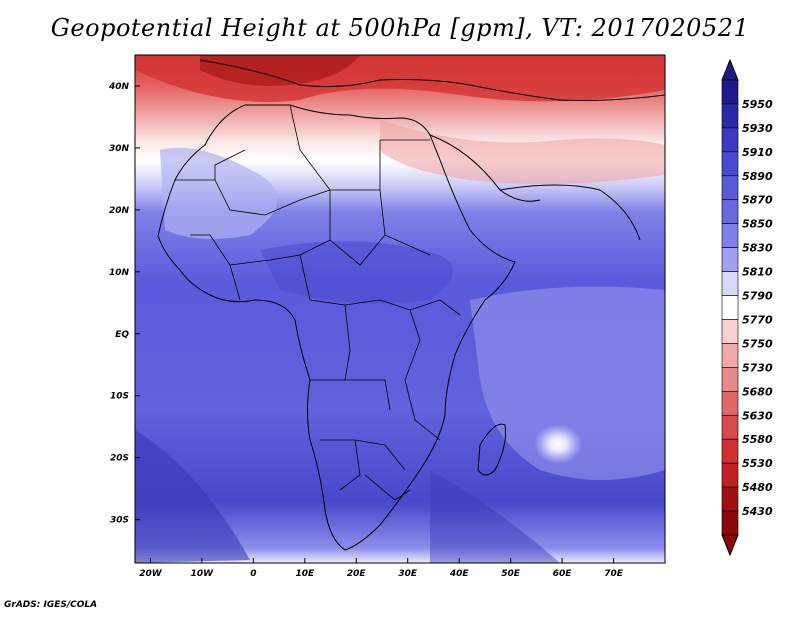  What do you see at coordinates (408, 574) in the screenshot?
I see `x-tick-label: 30E` at bounding box center [408, 574].